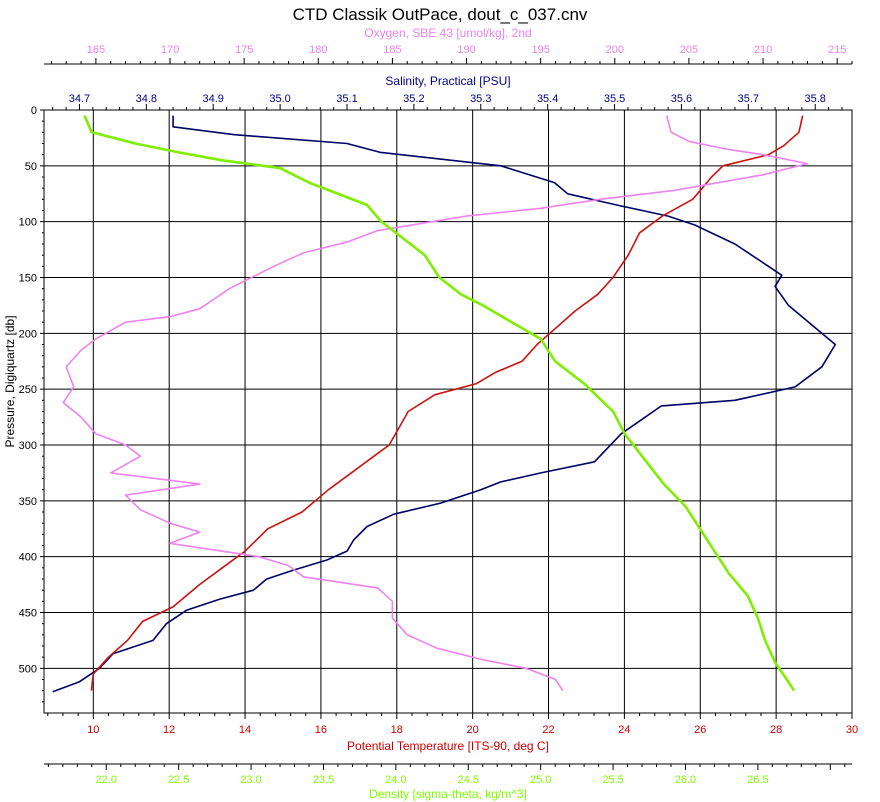  I want to click on salinity-tick-label: 35.4, so click(547, 99).